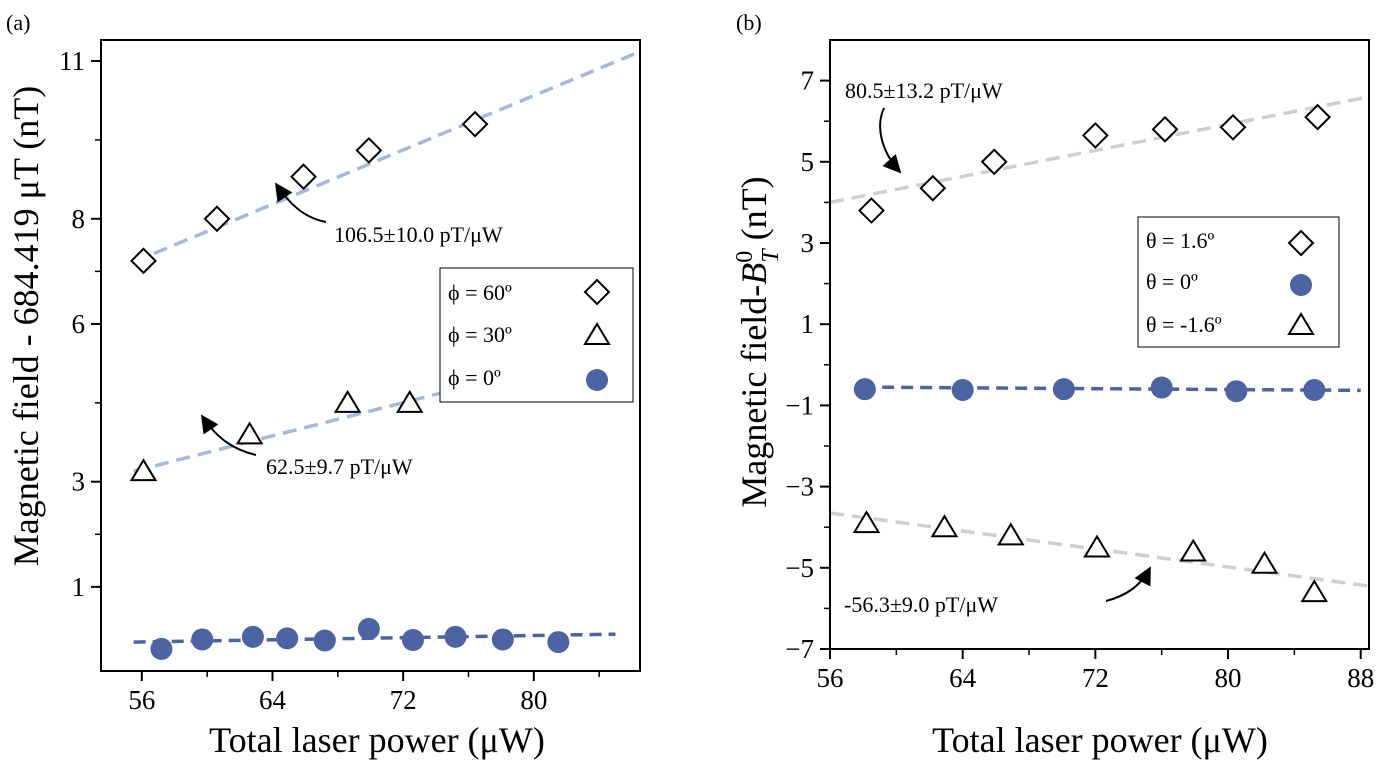 The image size is (1383, 767). I want to click on panel-a-label: (a), so click(18, 22).